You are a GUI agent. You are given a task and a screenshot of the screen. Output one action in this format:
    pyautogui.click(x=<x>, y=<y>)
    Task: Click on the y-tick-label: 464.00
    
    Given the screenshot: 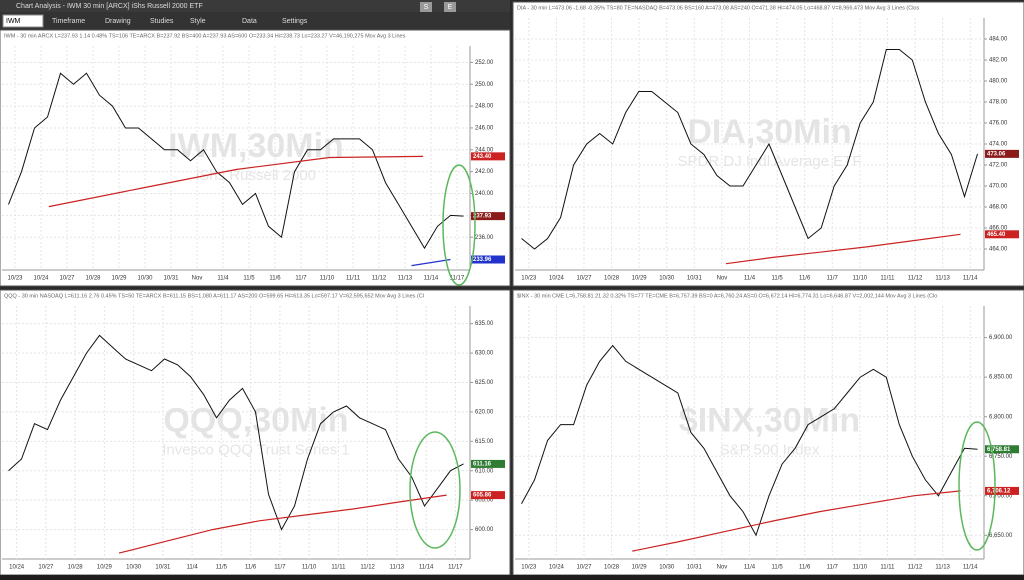 What is the action you would take?
    pyautogui.click(x=998, y=250)
    